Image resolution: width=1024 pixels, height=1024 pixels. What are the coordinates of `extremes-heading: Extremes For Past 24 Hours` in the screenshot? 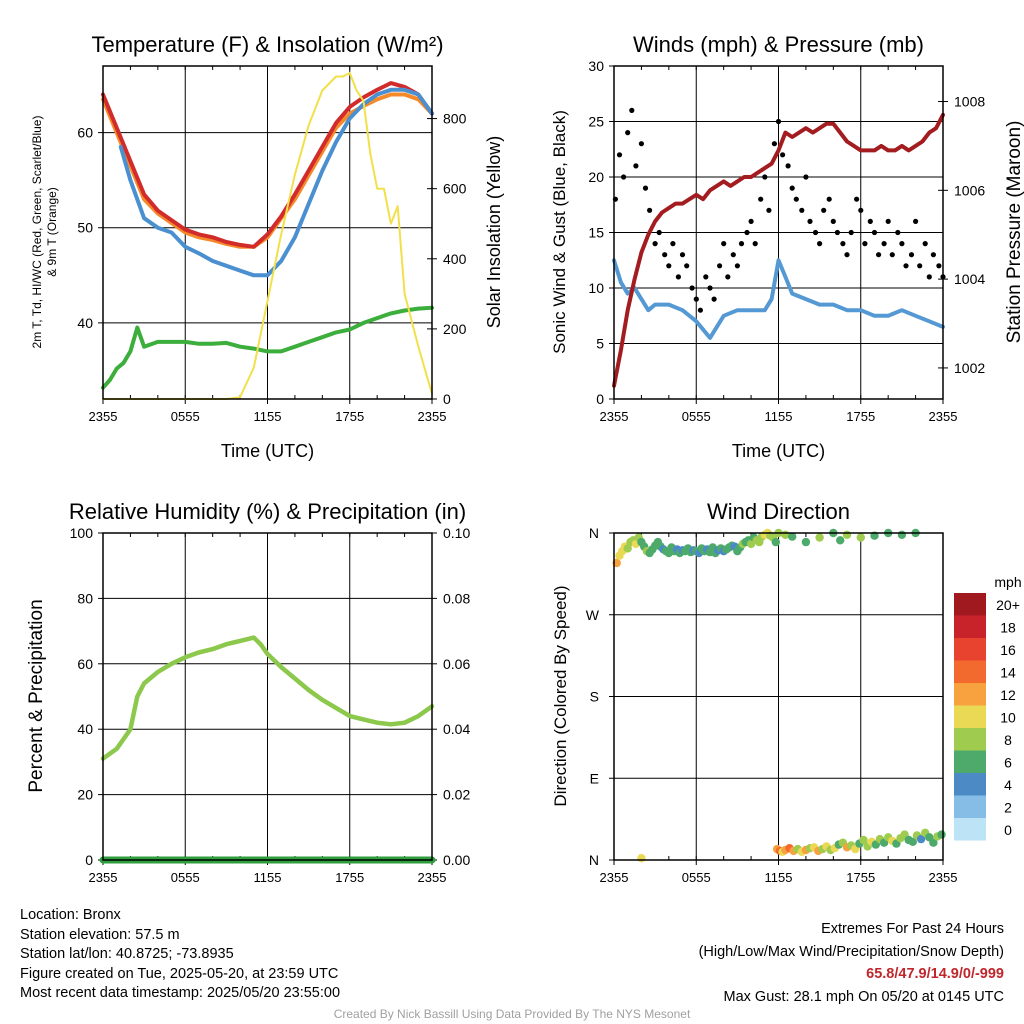 It's located at (912, 929).